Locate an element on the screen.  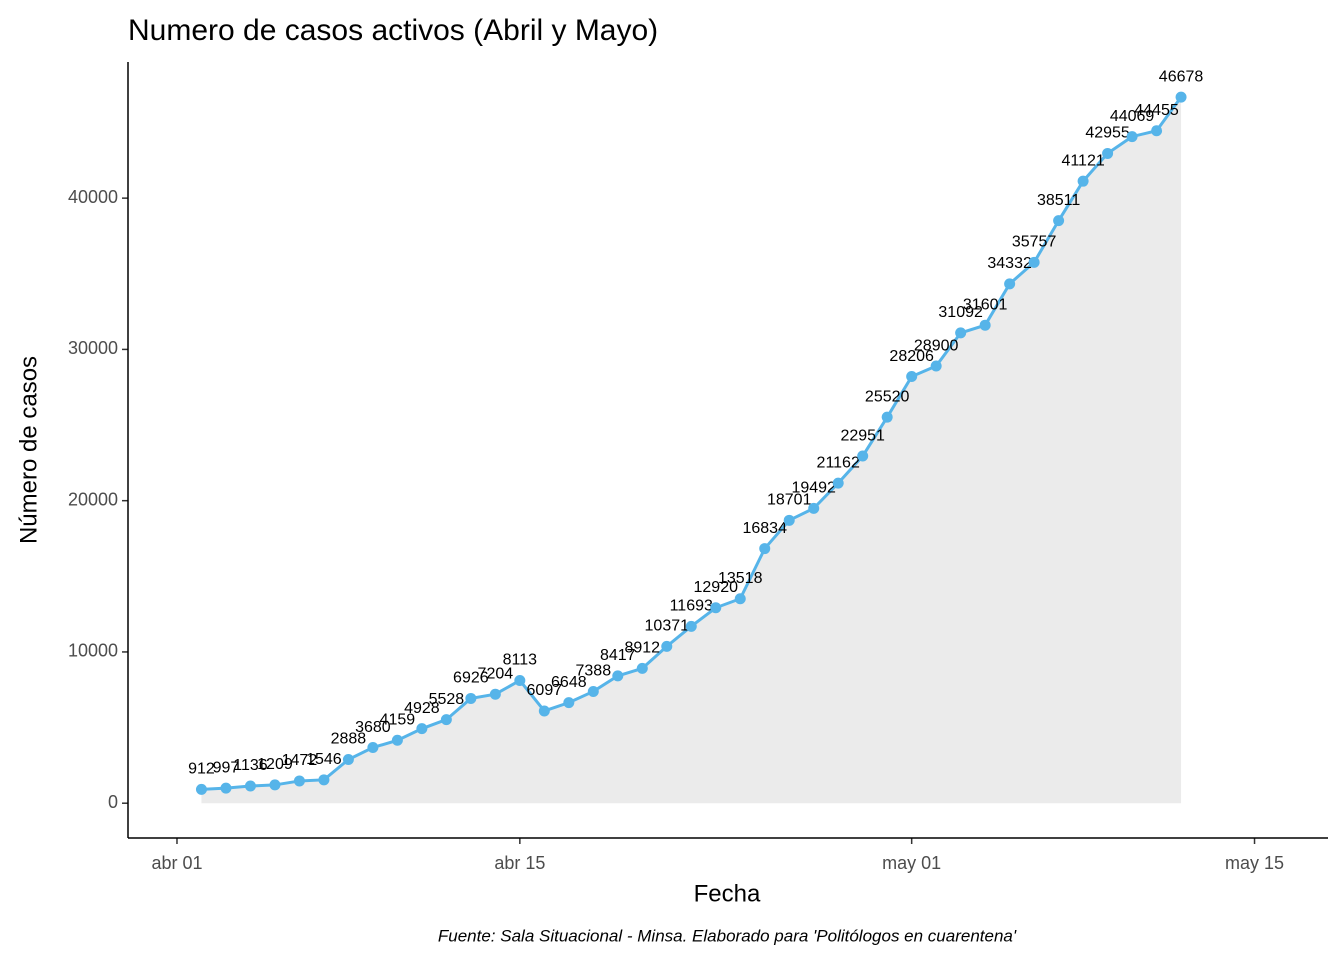
data-label: 1136 is located at coordinates (250, 765).